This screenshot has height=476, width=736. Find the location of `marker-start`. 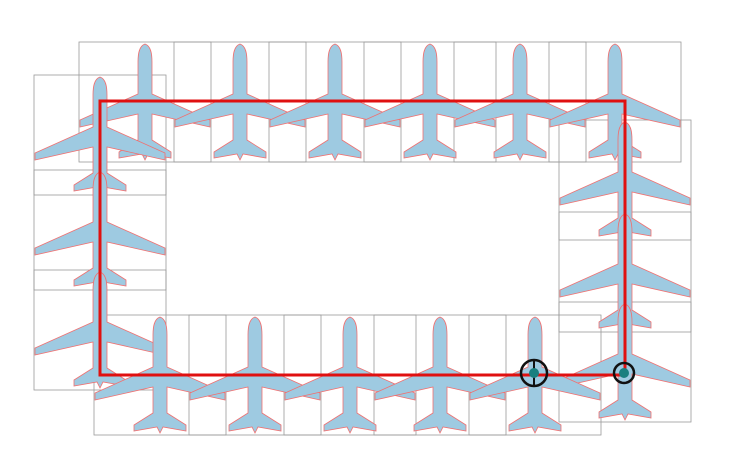

marker-start is located at coordinates (534, 373).